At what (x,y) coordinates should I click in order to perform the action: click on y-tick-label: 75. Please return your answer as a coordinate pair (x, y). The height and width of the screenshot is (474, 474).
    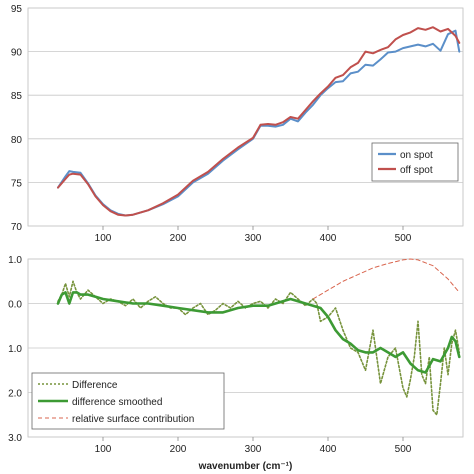
    Looking at the image, I should click on (17, 183).